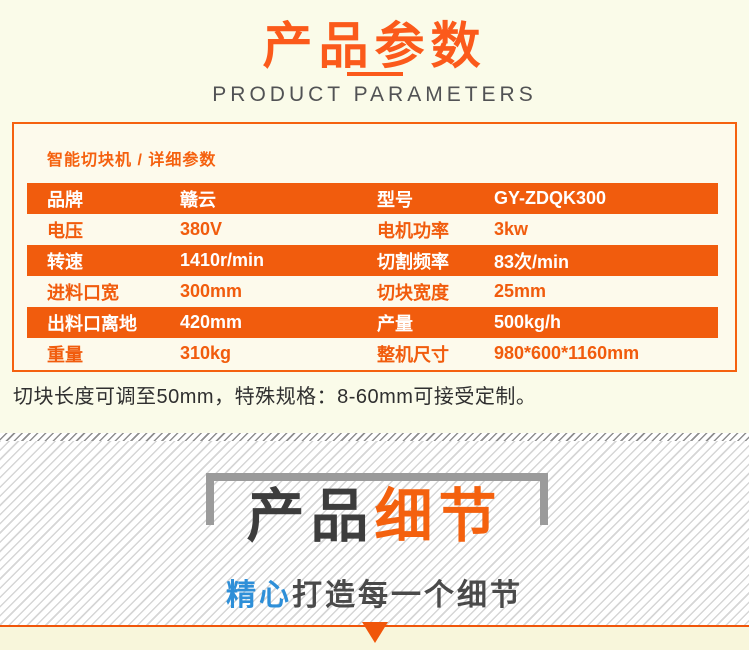  I want to click on spec-label: 品牌, so click(65, 199).